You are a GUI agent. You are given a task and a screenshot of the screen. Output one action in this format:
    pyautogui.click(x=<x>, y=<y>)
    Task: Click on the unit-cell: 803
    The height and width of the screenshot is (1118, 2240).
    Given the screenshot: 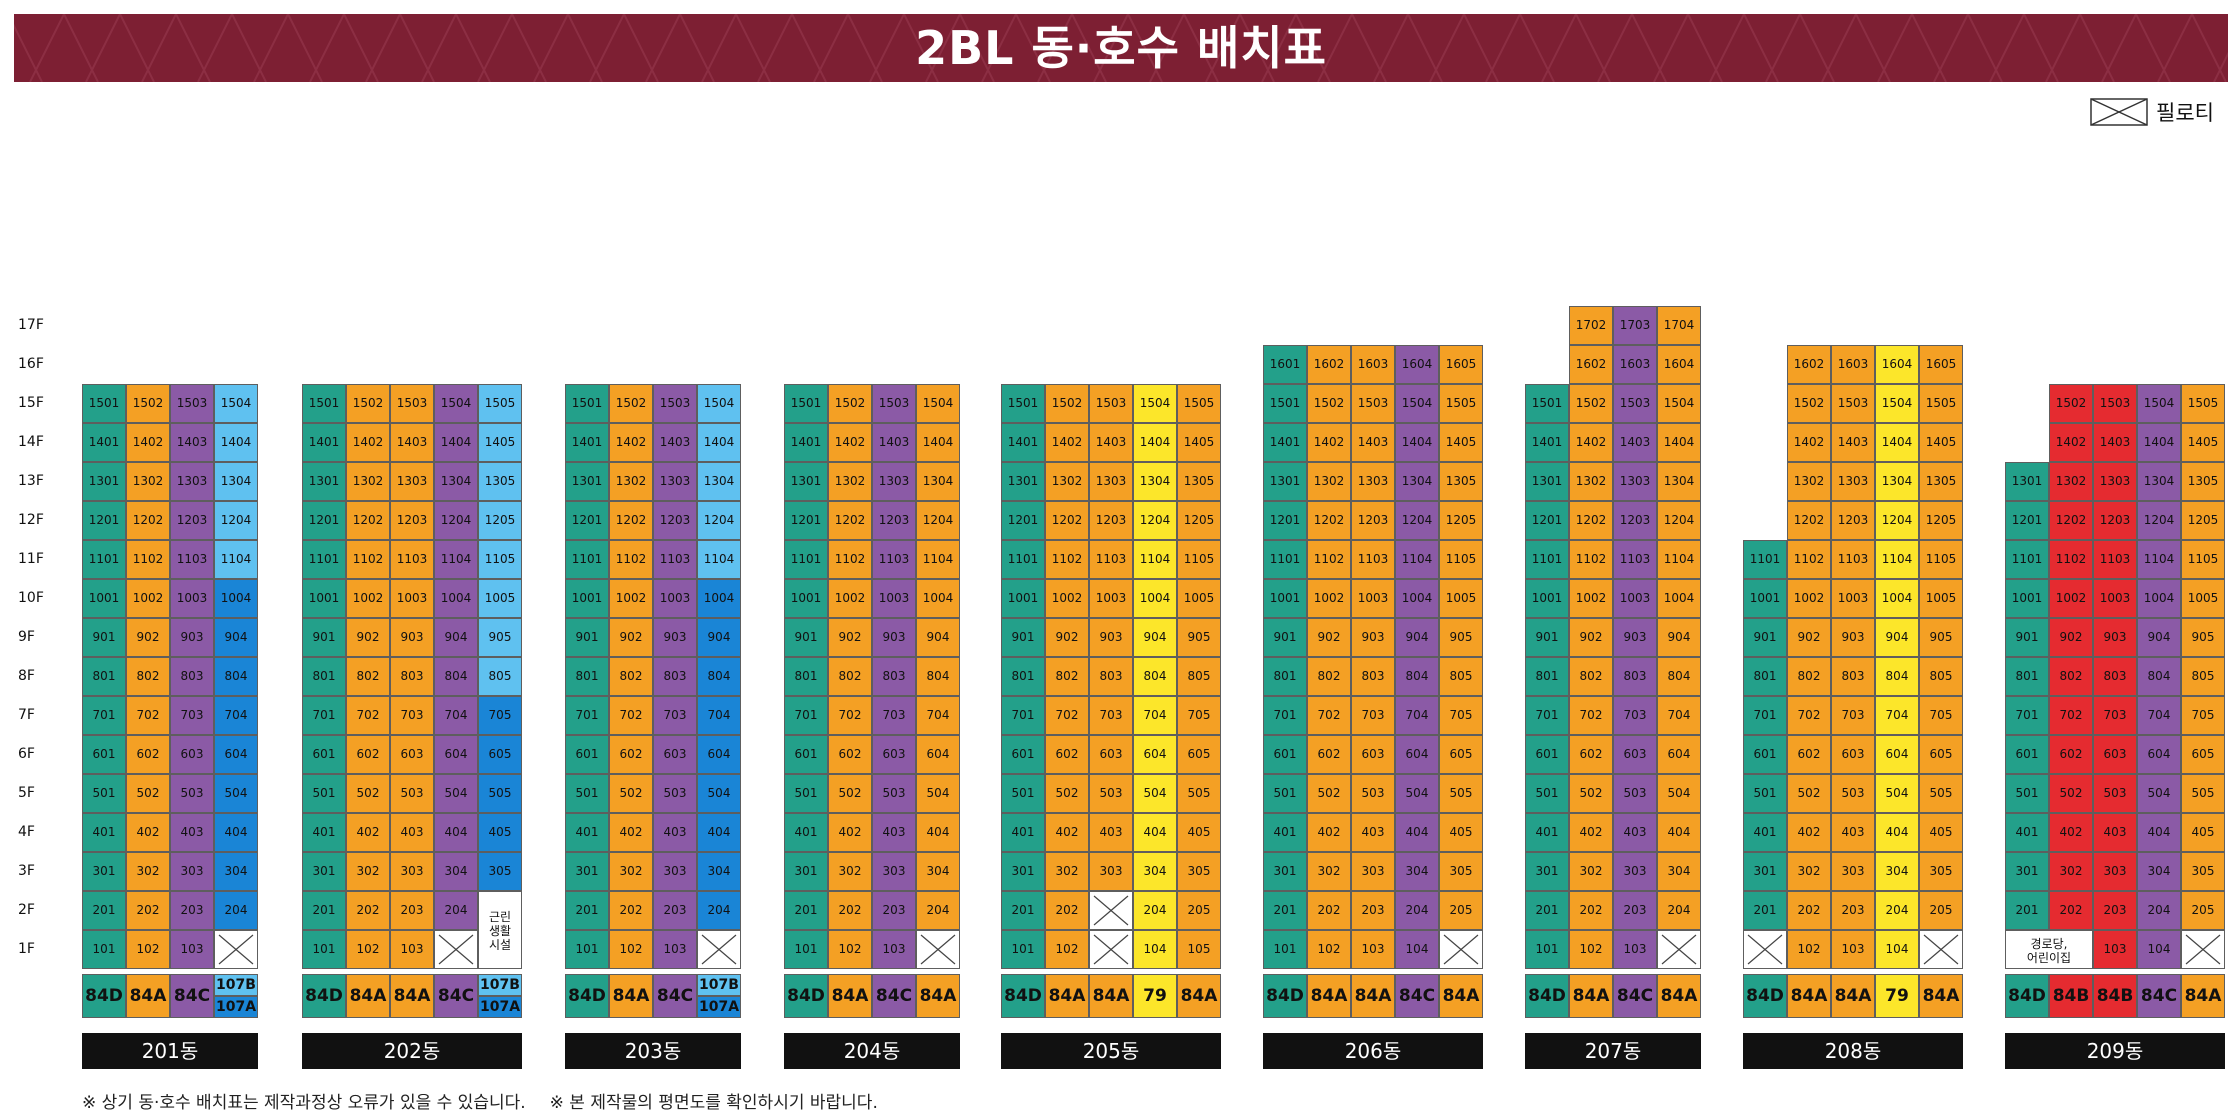 What is the action you would take?
    pyautogui.click(x=192, y=676)
    